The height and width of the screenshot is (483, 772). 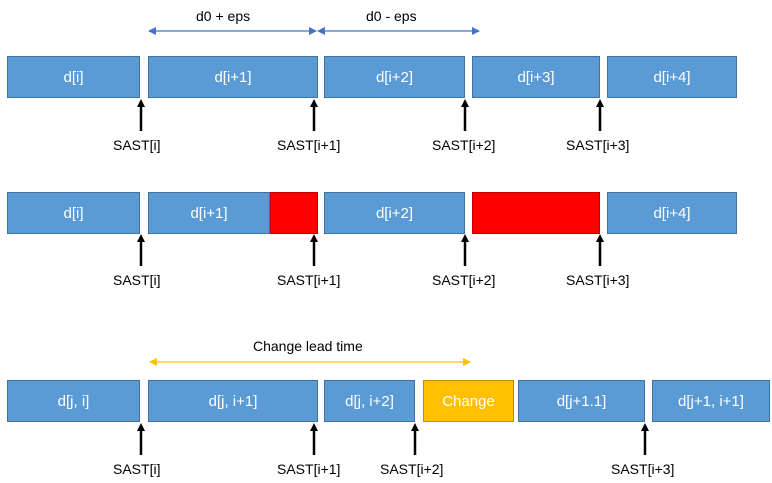 What do you see at coordinates (369, 401) in the screenshot?
I see `segment-box: d[j, i+2]` at bounding box center [369, 401].